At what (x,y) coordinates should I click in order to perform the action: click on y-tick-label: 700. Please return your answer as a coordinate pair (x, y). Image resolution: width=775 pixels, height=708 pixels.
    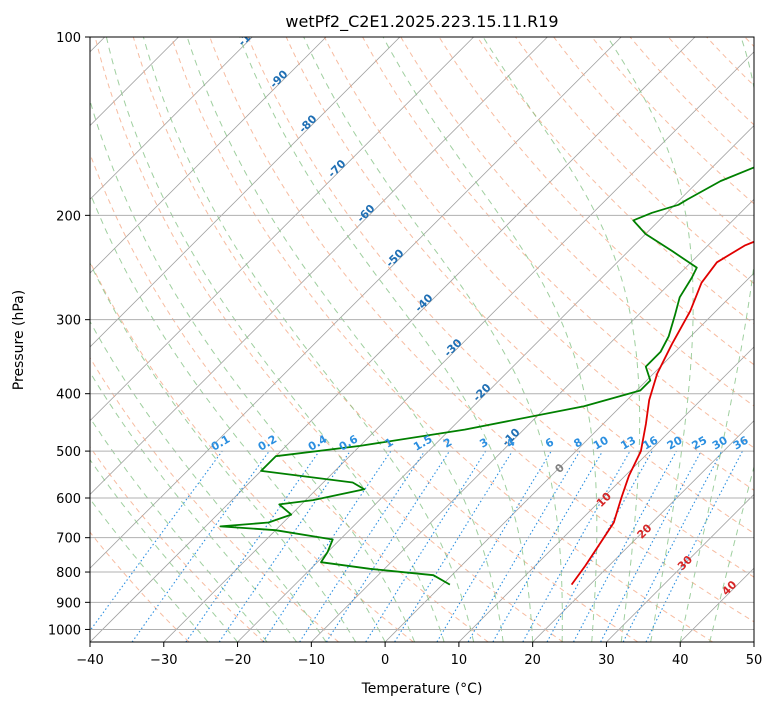
    Looking at the image, I should click on (68, 539).